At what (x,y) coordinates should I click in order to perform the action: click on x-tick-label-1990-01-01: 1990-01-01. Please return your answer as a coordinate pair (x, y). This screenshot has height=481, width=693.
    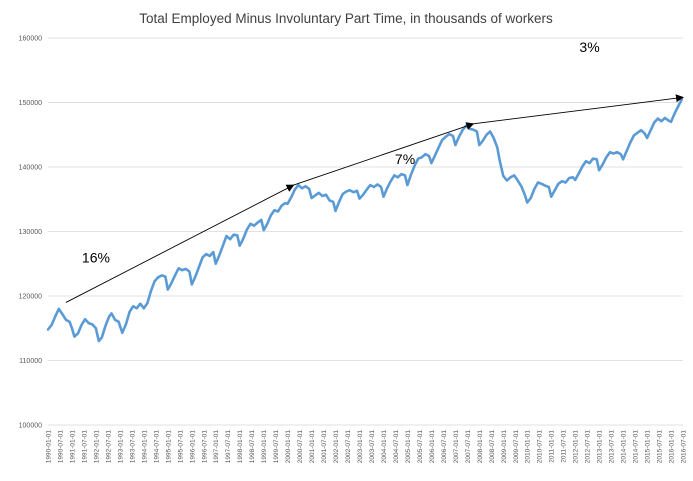
    Looking at the image, I should click on (49, 447).